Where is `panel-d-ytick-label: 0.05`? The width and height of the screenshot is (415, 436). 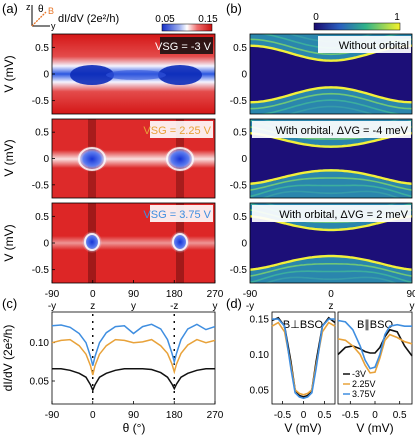
panel-d-ytick-label: 0.05 is located at coordinates (260, 390).